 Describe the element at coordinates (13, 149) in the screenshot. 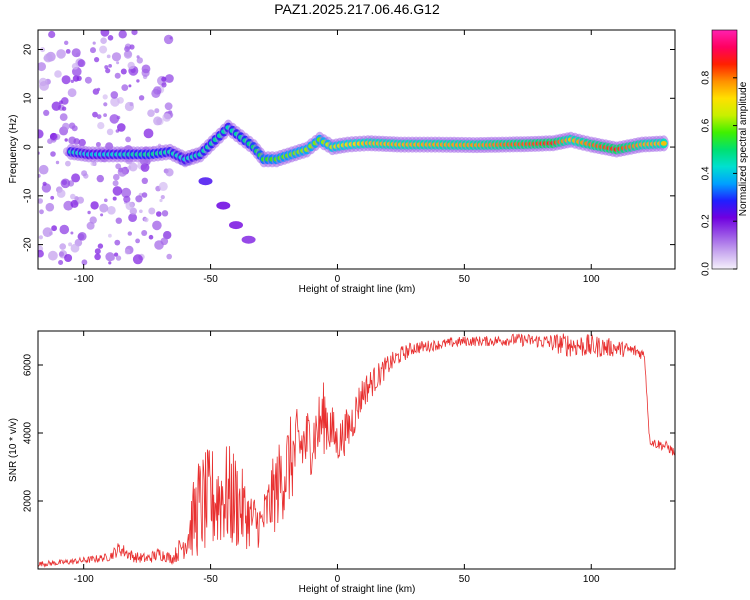

I see `spectrogram-y-axis-title: Frequency (Hz)` at that location.